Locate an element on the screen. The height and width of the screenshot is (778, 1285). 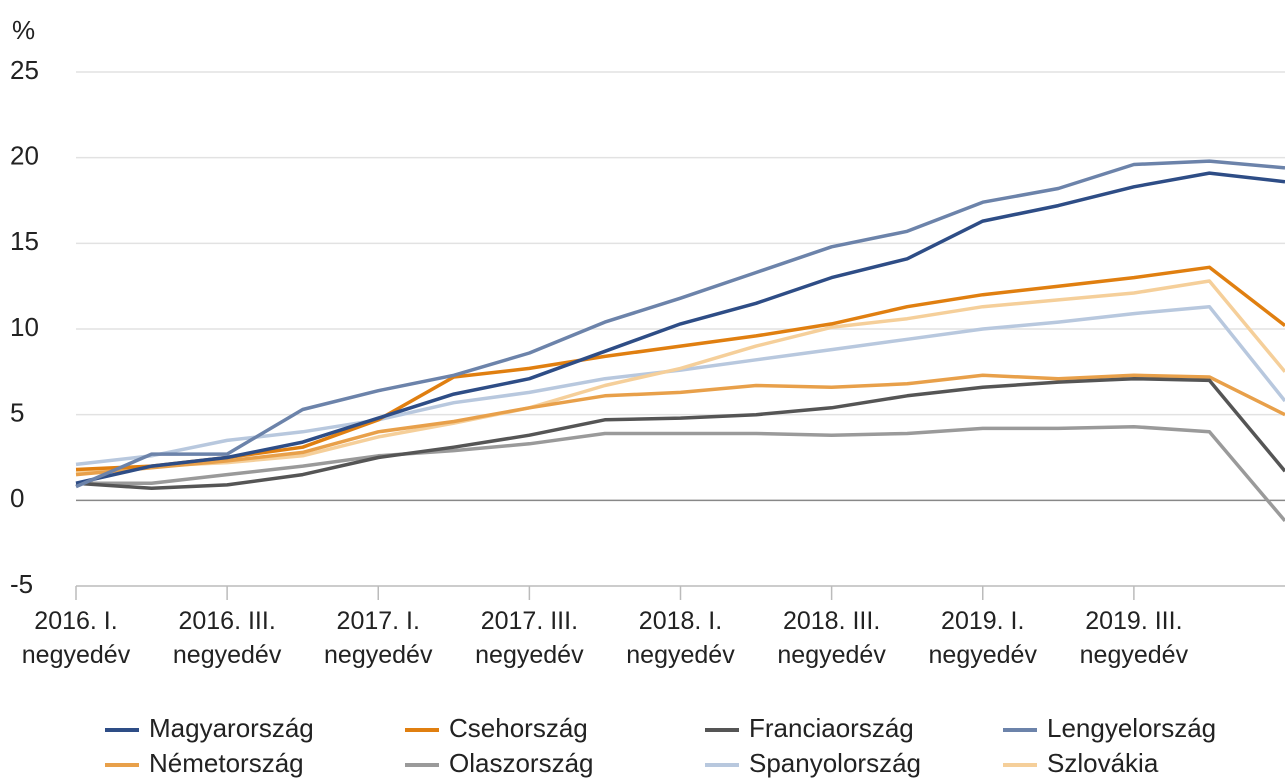
y-tick-label: 5 is located at coordinates (17, 413).